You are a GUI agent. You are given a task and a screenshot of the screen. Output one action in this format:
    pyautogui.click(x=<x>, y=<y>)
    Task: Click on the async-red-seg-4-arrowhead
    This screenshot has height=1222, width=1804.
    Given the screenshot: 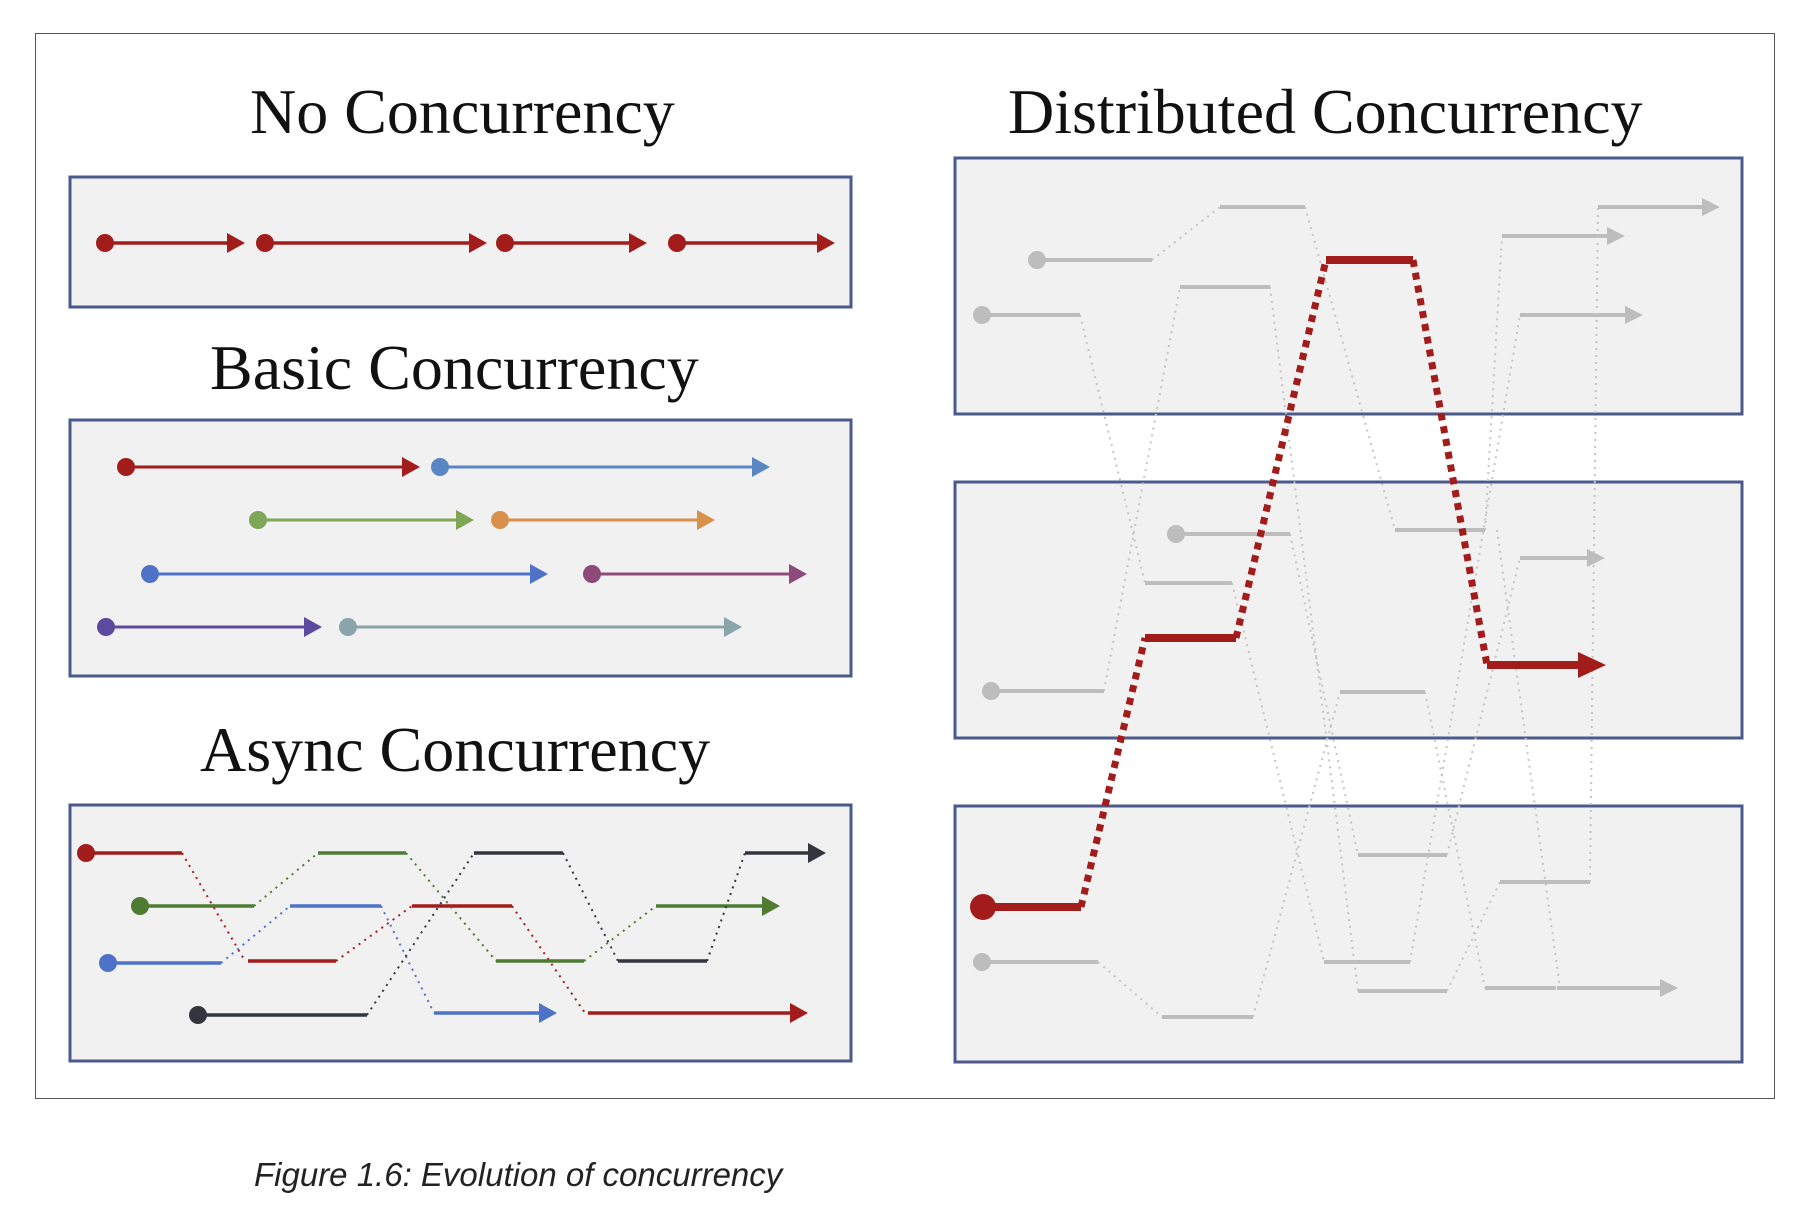 What is the action you would take?
    pyautogui.click(x=799, y=1013)
    